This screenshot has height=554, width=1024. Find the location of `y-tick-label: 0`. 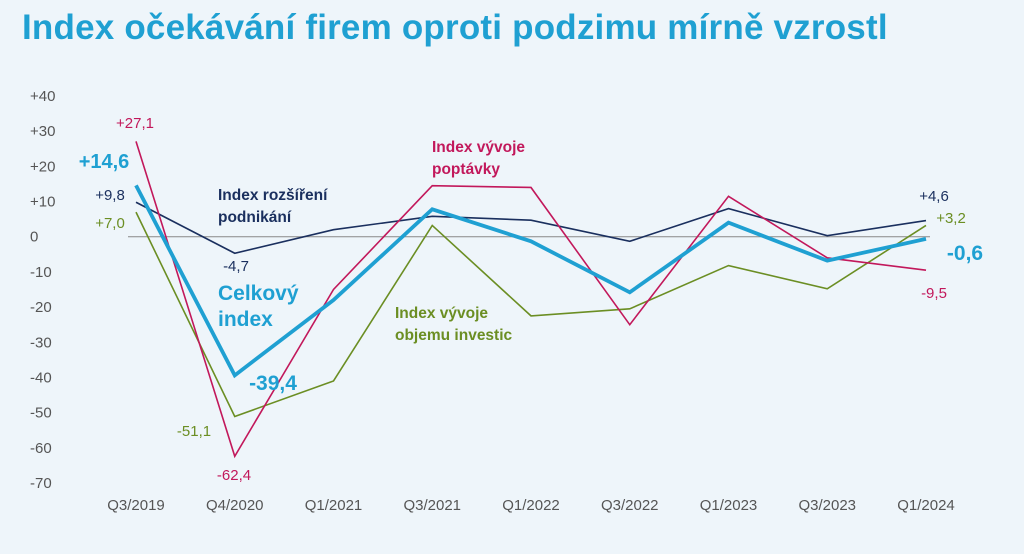

y-tick-label: 0 is located at coordinates (34, 237).